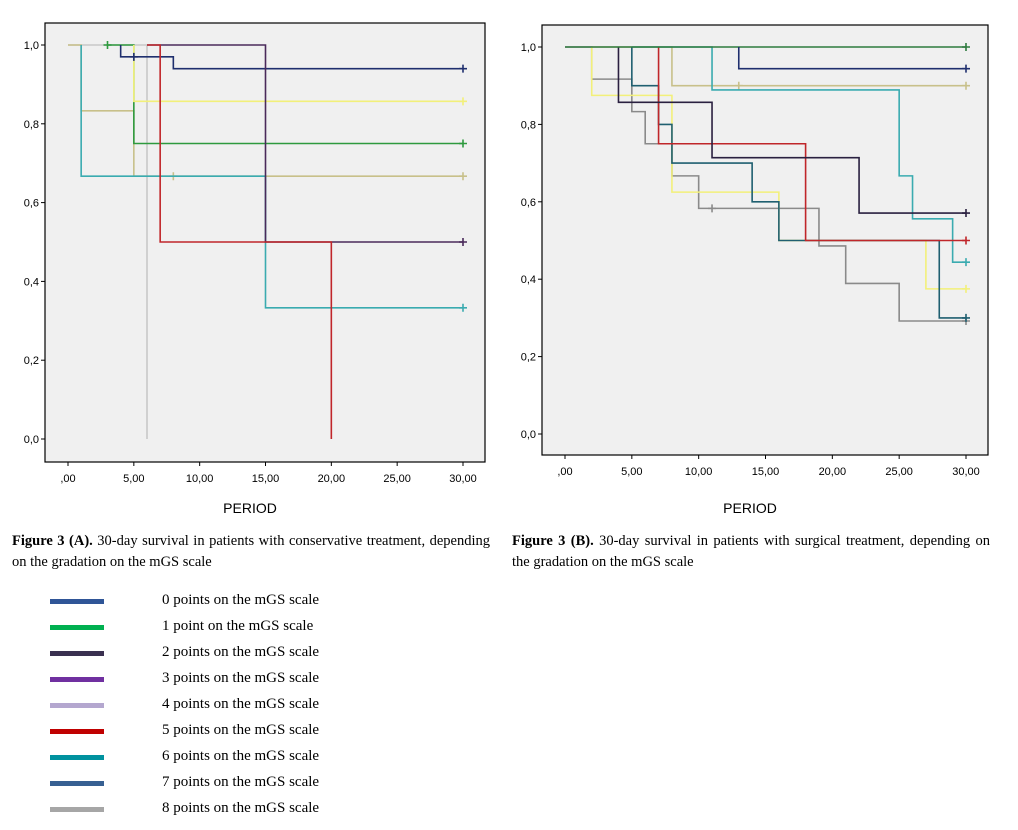 Image resolution: width=1018 pixels, height=830 pixels. I want to click on legend-label: 4 points on the mGS scale, so click(241, 704).